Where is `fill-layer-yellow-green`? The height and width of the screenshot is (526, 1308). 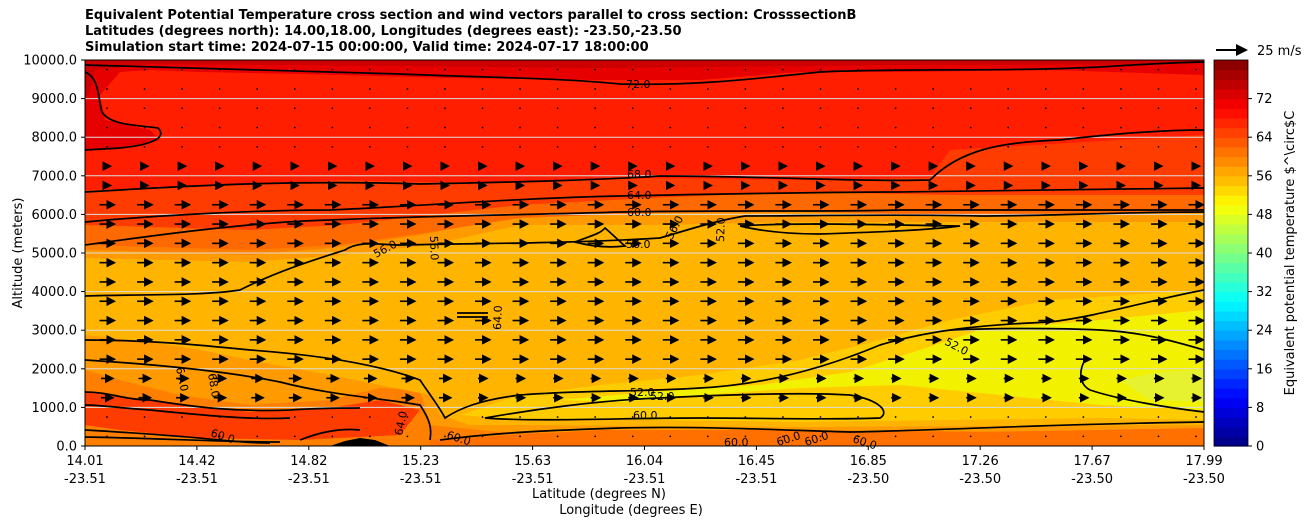 fill-layer-yellow-green is located at coordinates (1162, 386).